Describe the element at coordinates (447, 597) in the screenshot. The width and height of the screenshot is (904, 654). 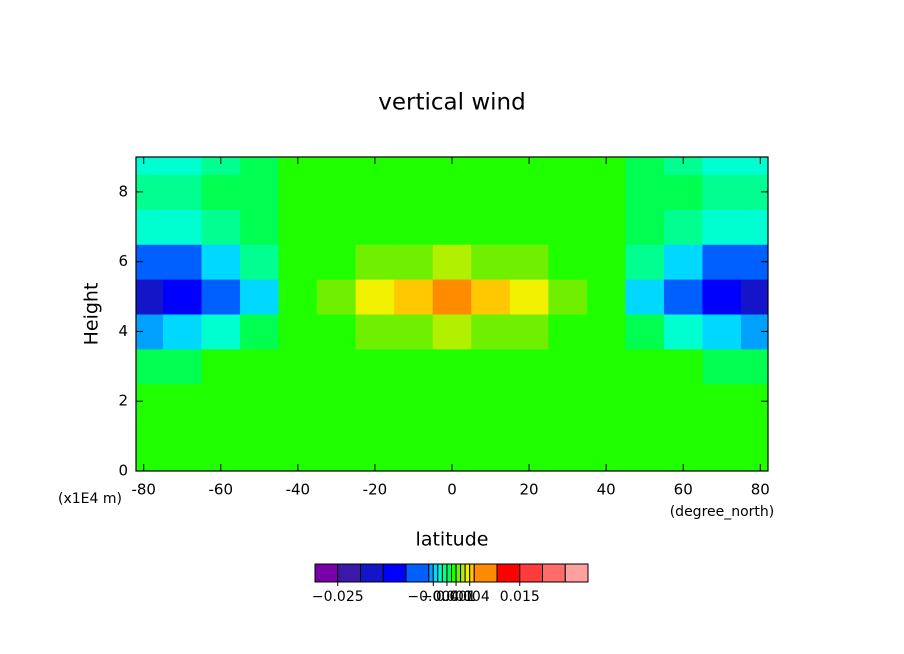
I see `colorbar-tick-label: −0.001` at that location.